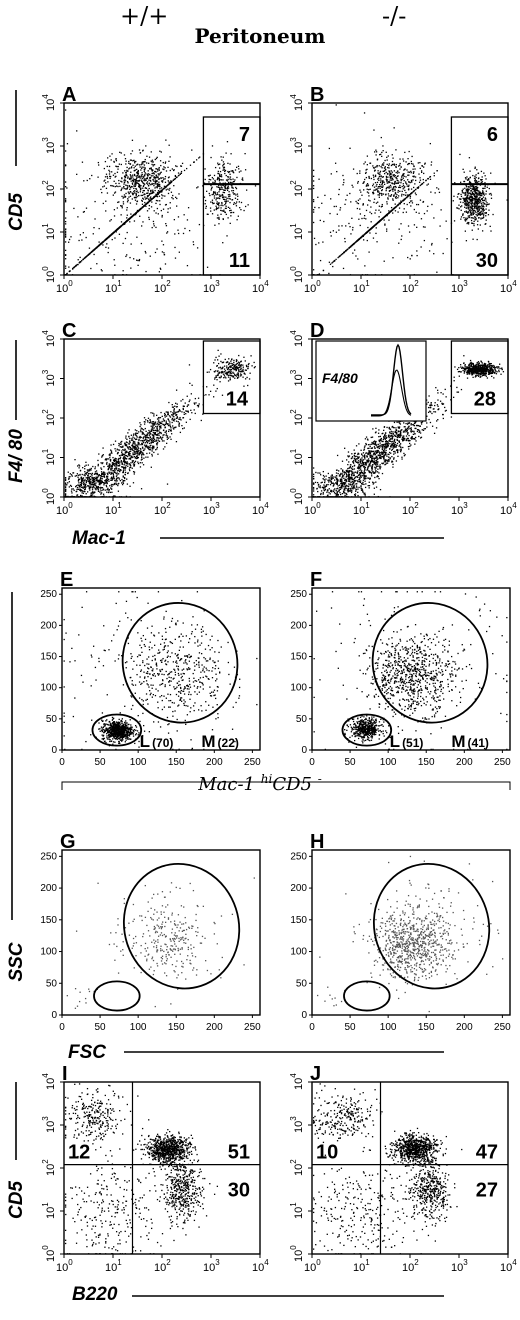  I want to click on panel-letter: A, so click(69, 95).